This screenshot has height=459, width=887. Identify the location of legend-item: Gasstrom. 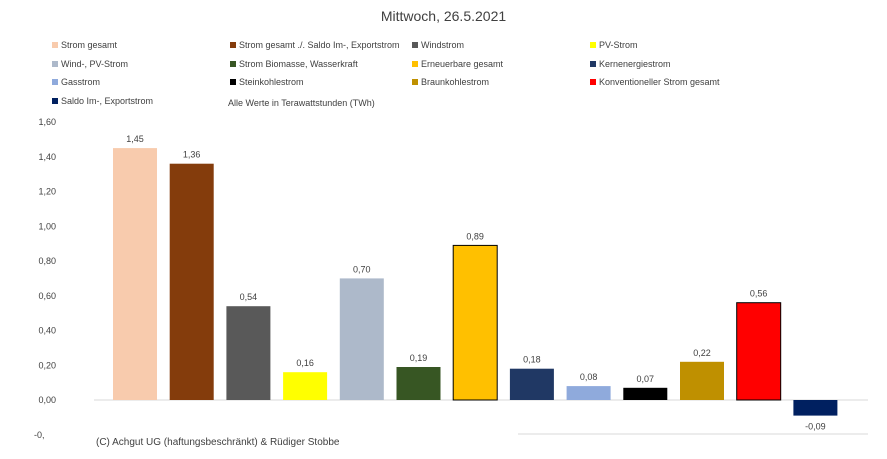
(76, 82).